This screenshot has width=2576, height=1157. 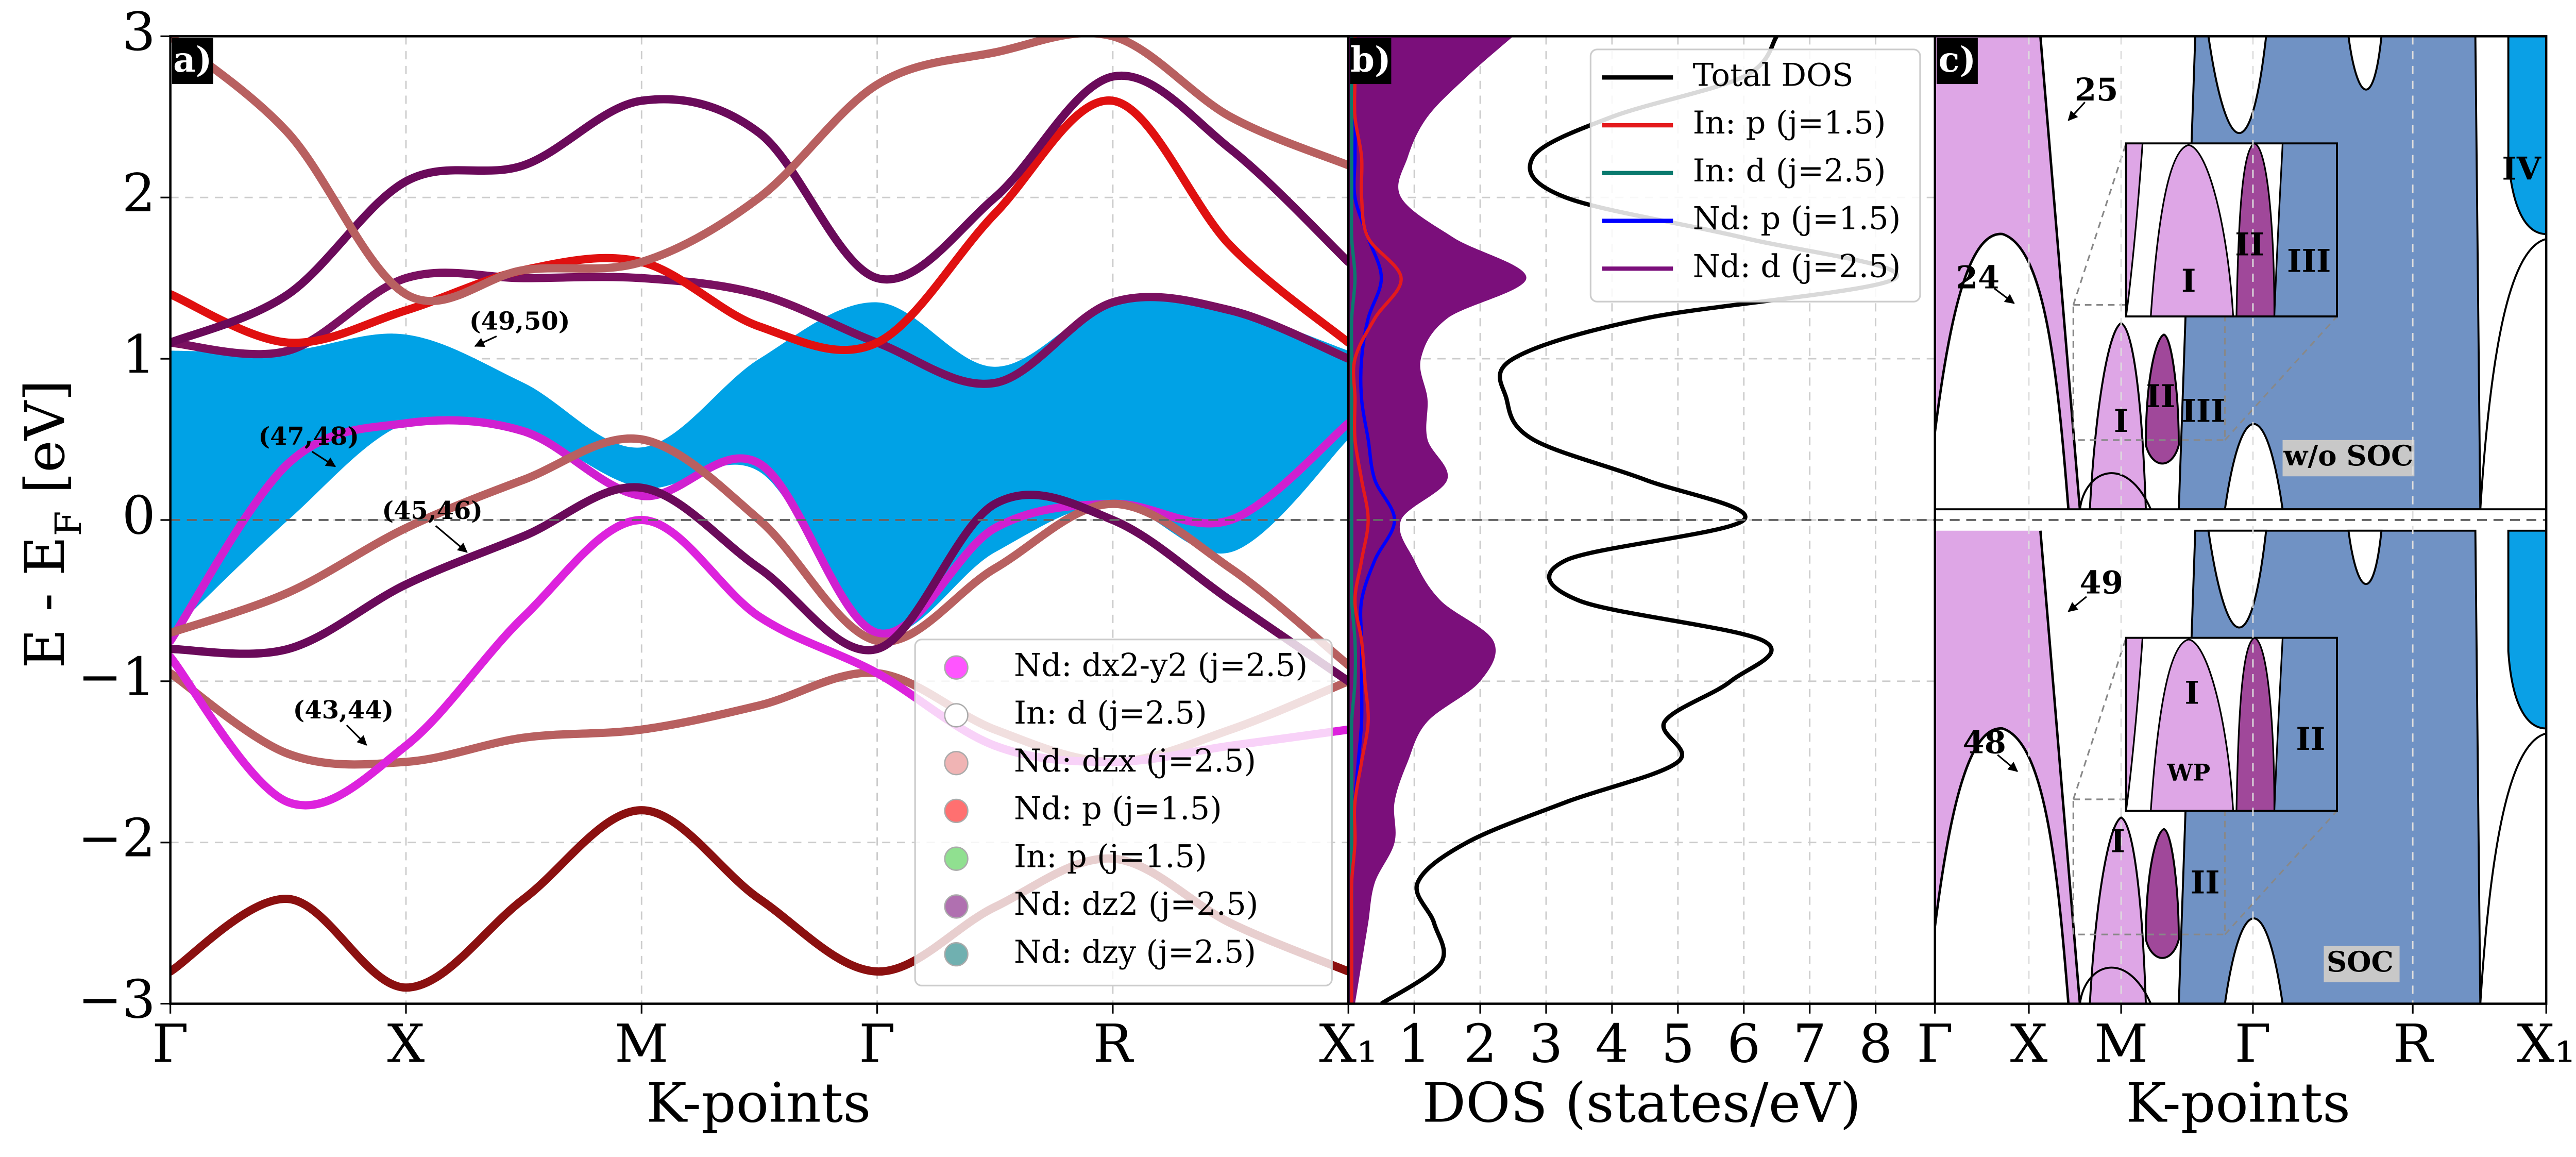 I want to click on legend-label: Nd: dz2 (j=2.5), so click(x=1136, y=905).